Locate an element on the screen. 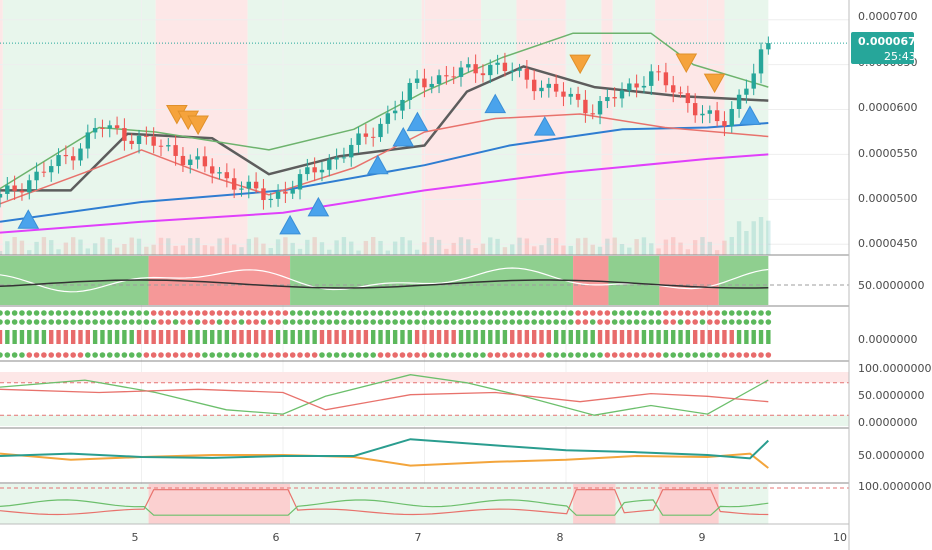 This screenshot has height=550, width=932. rsi-zone-green is located at coordinates (432, 504).